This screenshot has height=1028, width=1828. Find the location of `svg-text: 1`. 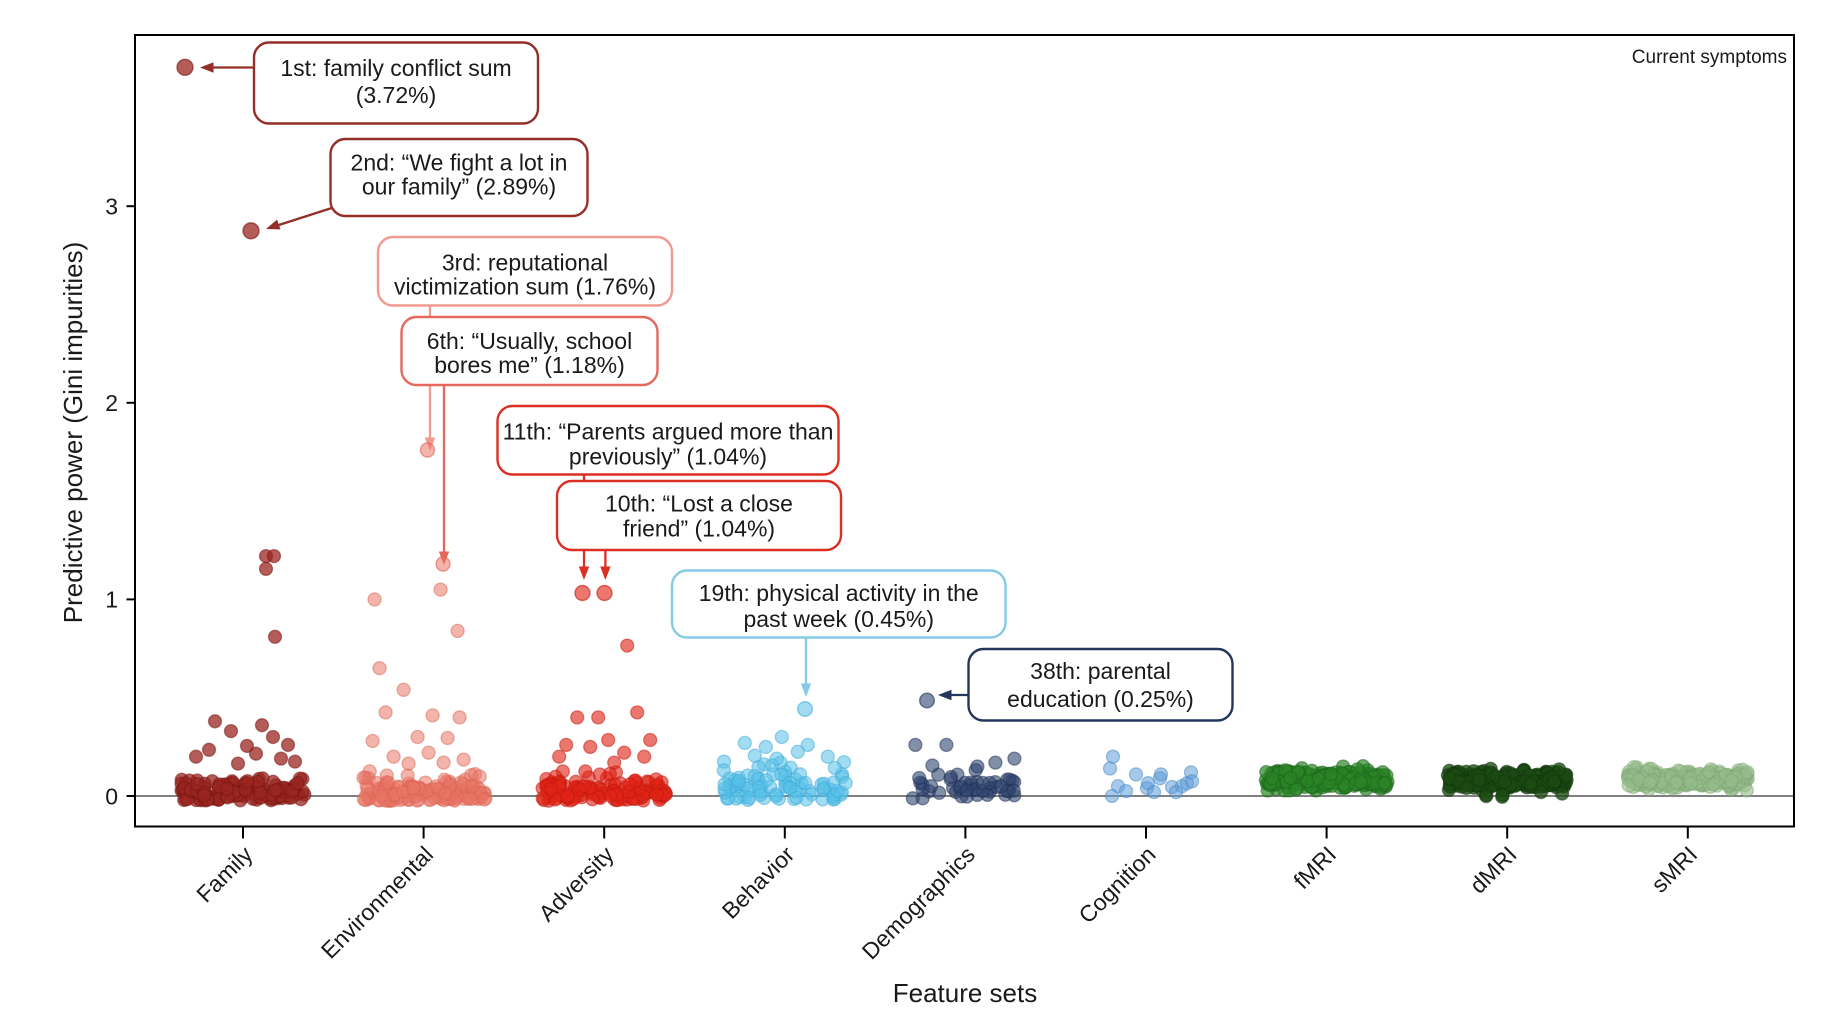

svg-text: 1 is located at coordinates (111, 600).